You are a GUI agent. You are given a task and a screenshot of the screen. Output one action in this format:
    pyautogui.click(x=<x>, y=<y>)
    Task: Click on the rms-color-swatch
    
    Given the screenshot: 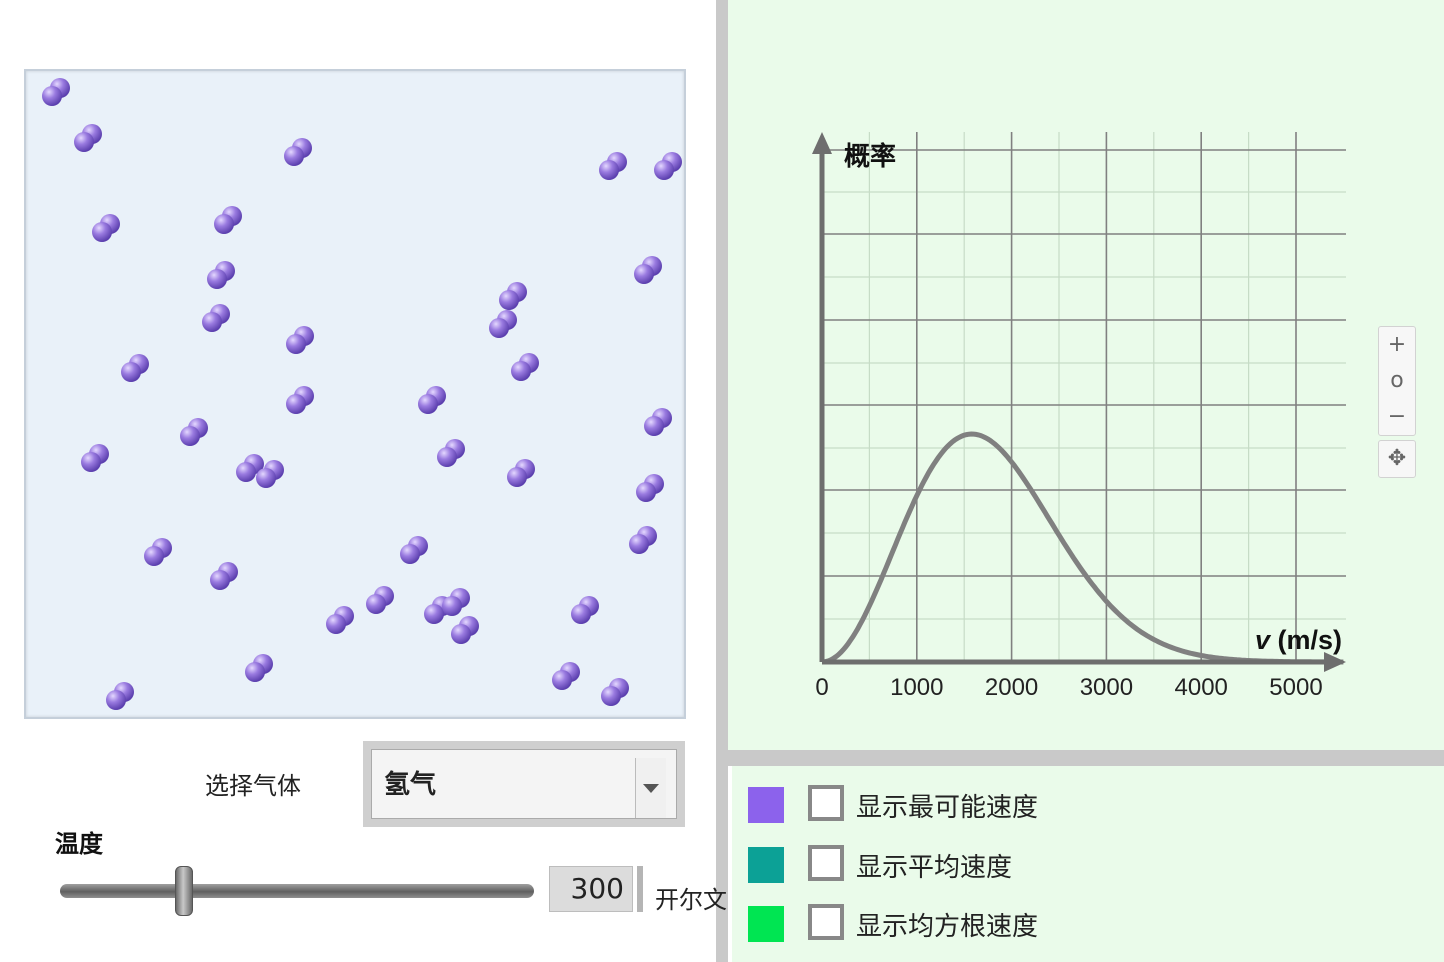 What is the action you would take?
    pyautogui.click(x=766, y=924)
    